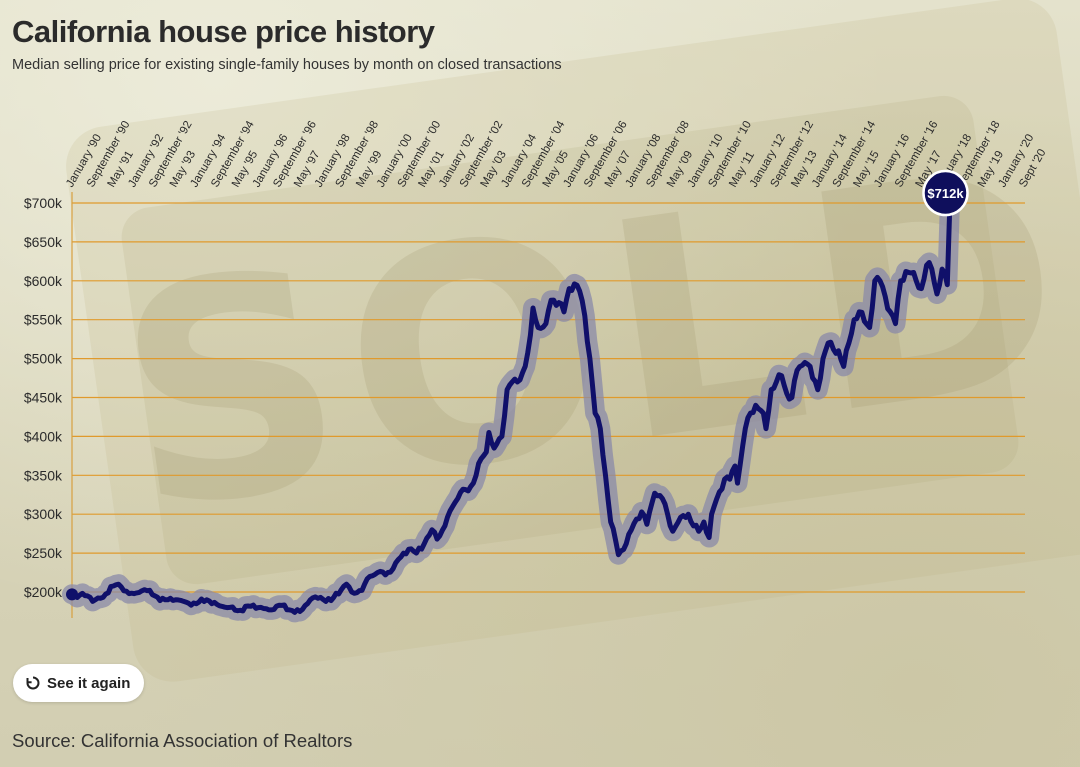 The image size is (1080, 767). What do you see at coordinates (43, 359) in the screenshot?
I see `y-tick-label: $500k` at bounding box center [43, 359].